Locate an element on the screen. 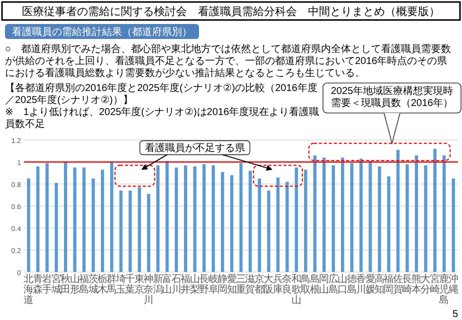  x-tick-label: 茨城 is located at coordinates (92, 284).